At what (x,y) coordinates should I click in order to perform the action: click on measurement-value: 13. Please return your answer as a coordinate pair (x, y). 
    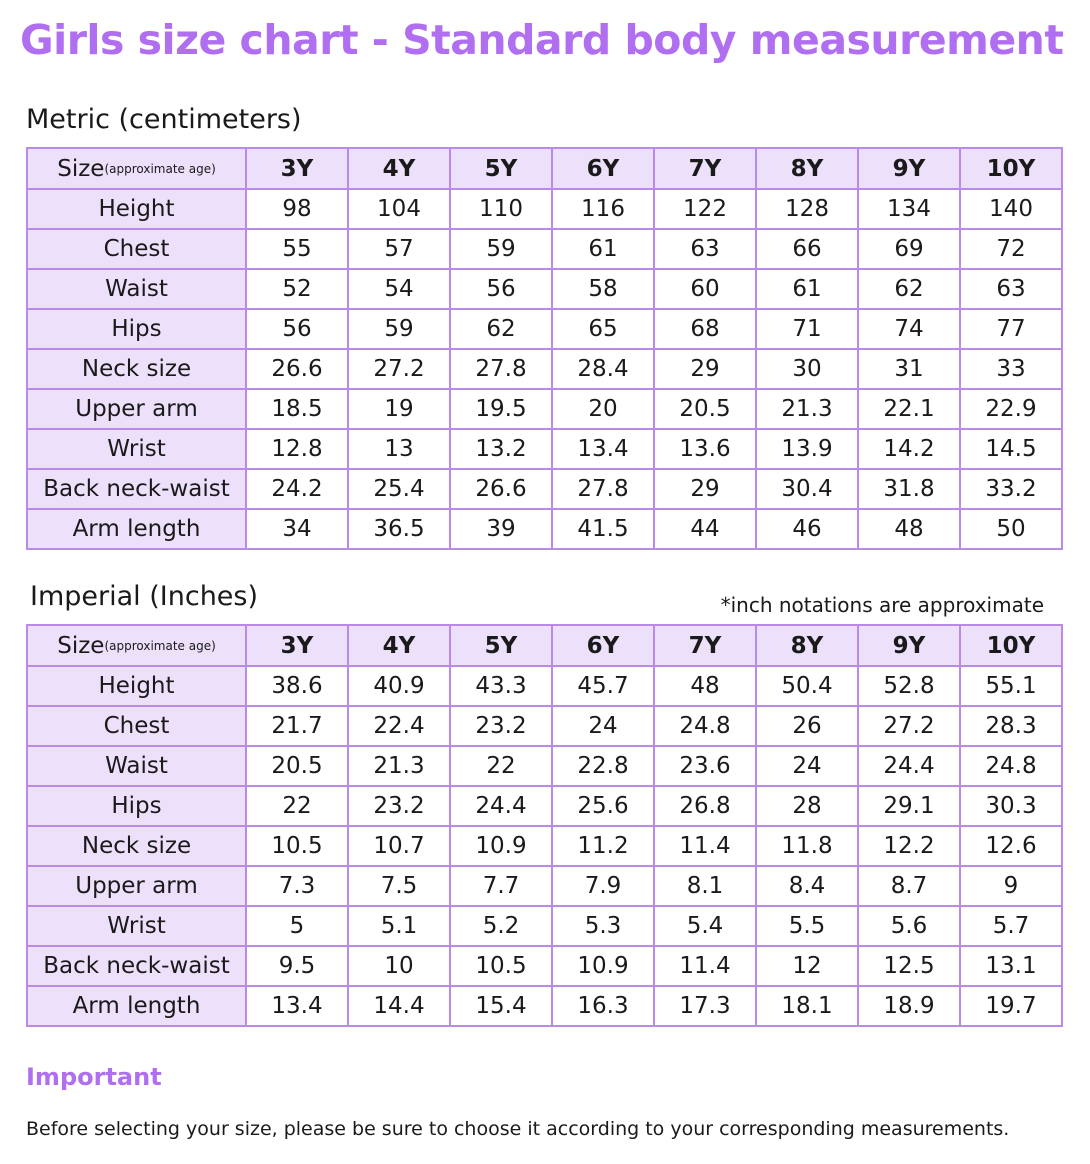
    Looking at the image, I should click on (399, 449).